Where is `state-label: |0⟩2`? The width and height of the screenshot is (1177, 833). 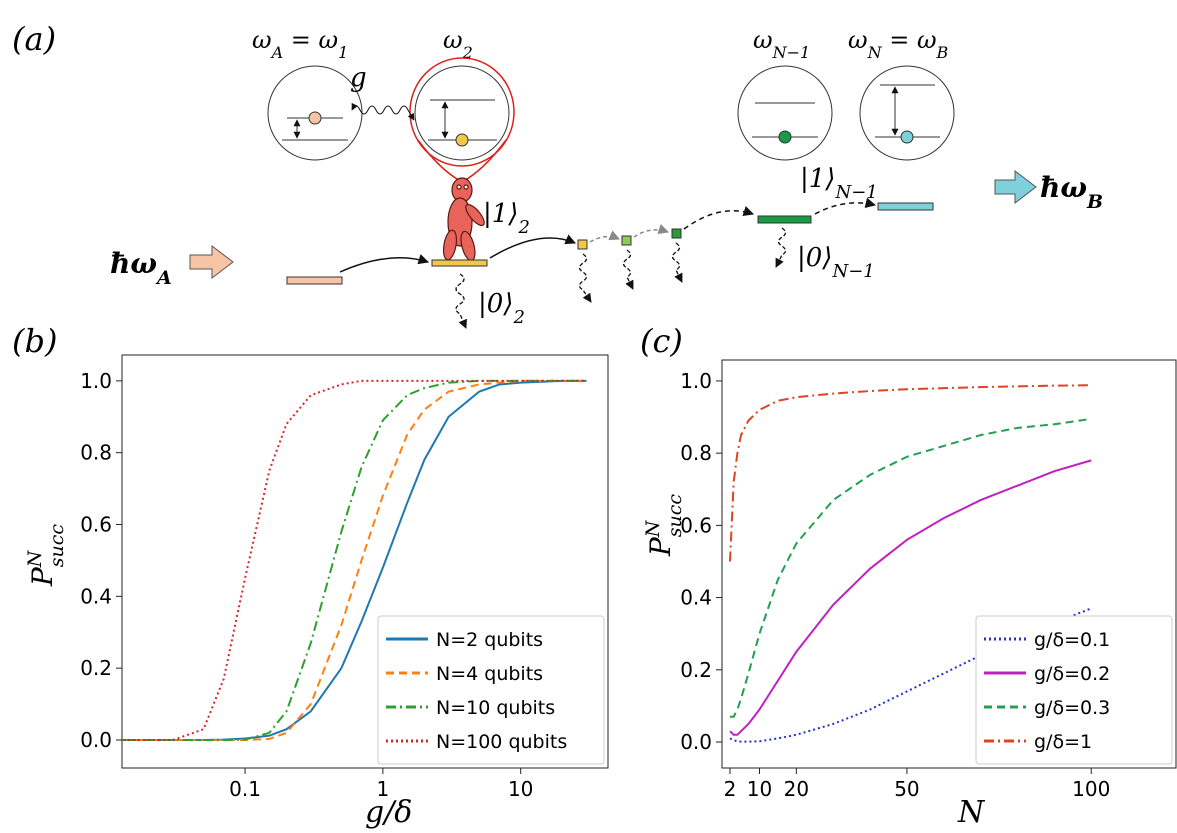 state-label: |0⟩2 is located at coordinates (501, 308).